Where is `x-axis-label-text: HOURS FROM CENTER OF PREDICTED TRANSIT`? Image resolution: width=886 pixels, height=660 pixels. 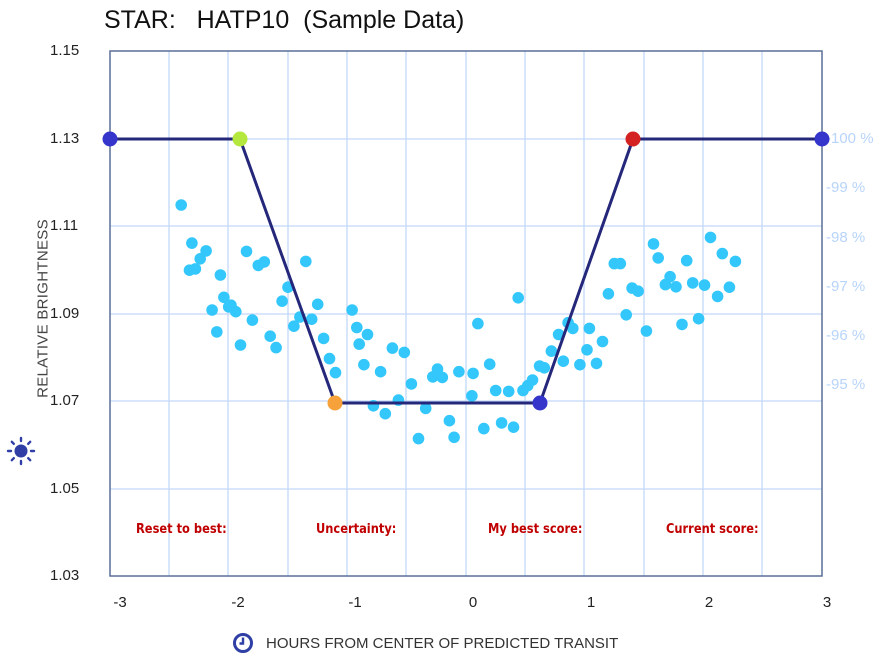 x-axis-label-text: HOURS FROM CENTER OF PREDICTED TRANSIT is located at coordinates (442, 643).